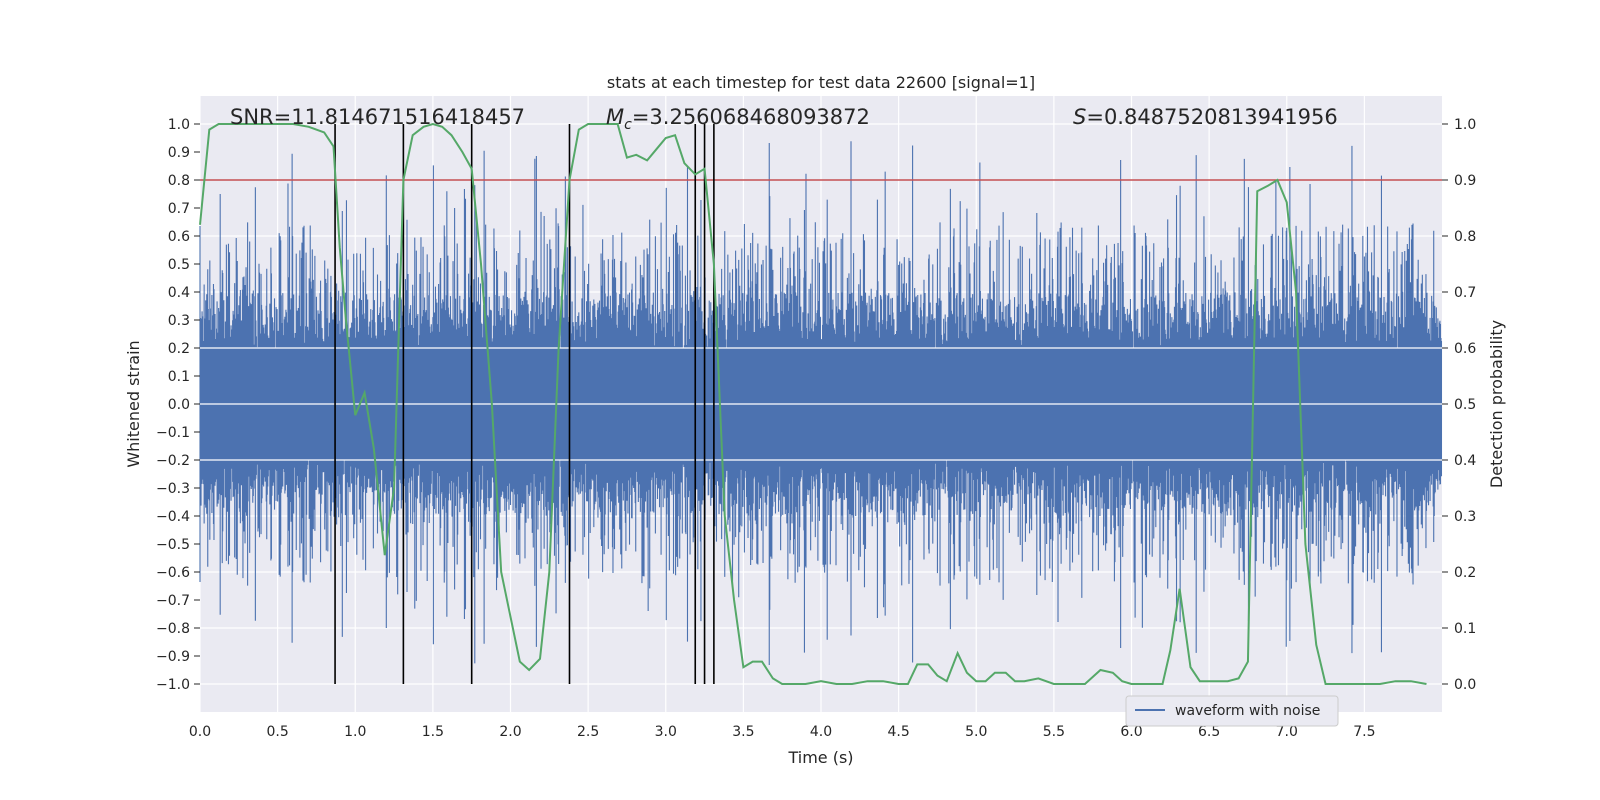 The width and height of the screenshot is (1600, 800). Describe the element at coordinates (1465, 573) in the screenshot. I see `y2-tick-label: 0.2` at that location.